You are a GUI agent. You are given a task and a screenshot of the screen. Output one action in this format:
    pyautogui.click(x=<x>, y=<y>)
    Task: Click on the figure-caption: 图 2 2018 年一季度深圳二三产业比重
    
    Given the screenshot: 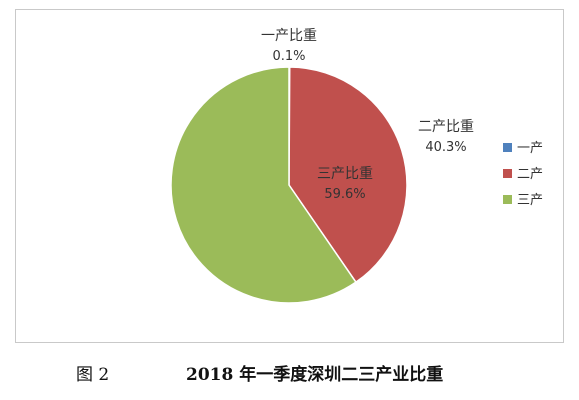 What is the action you would take?
    pyautogui.click(x=289, y=375)
    